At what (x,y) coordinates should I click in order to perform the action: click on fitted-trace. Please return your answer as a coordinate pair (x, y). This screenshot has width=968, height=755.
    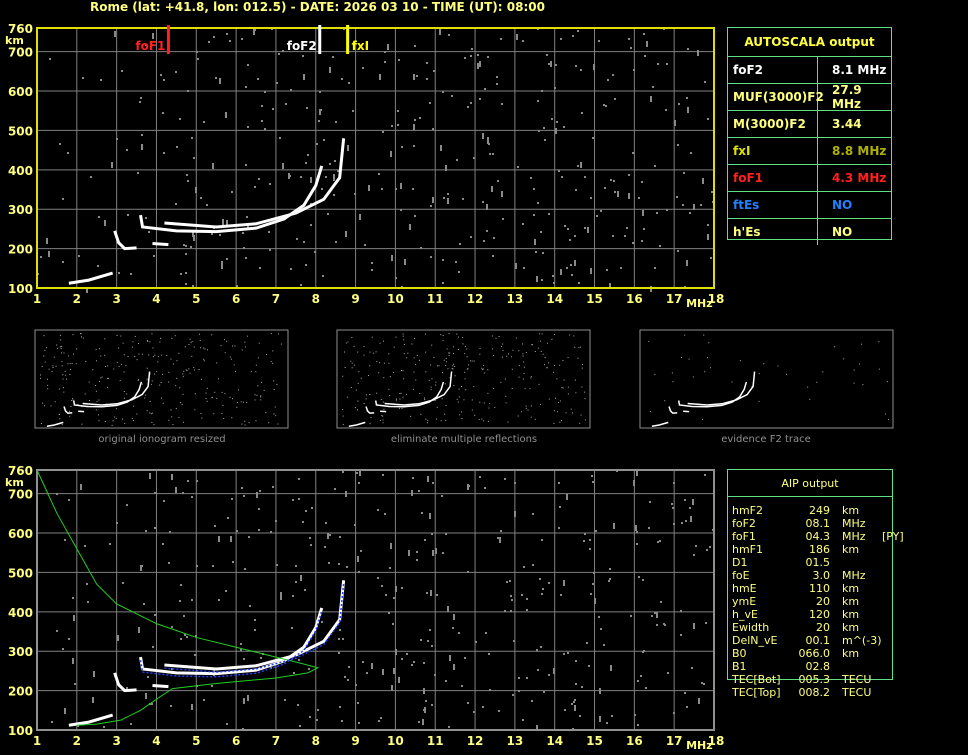
    Looking at the image, I should click on (231, 644).